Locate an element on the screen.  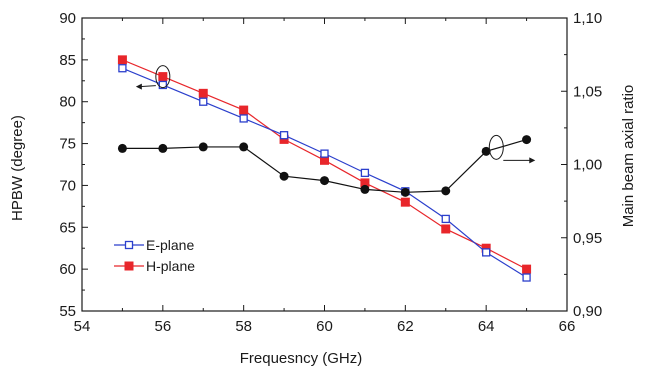
legend-marker-h-plane is located at coordinates (129, 266).